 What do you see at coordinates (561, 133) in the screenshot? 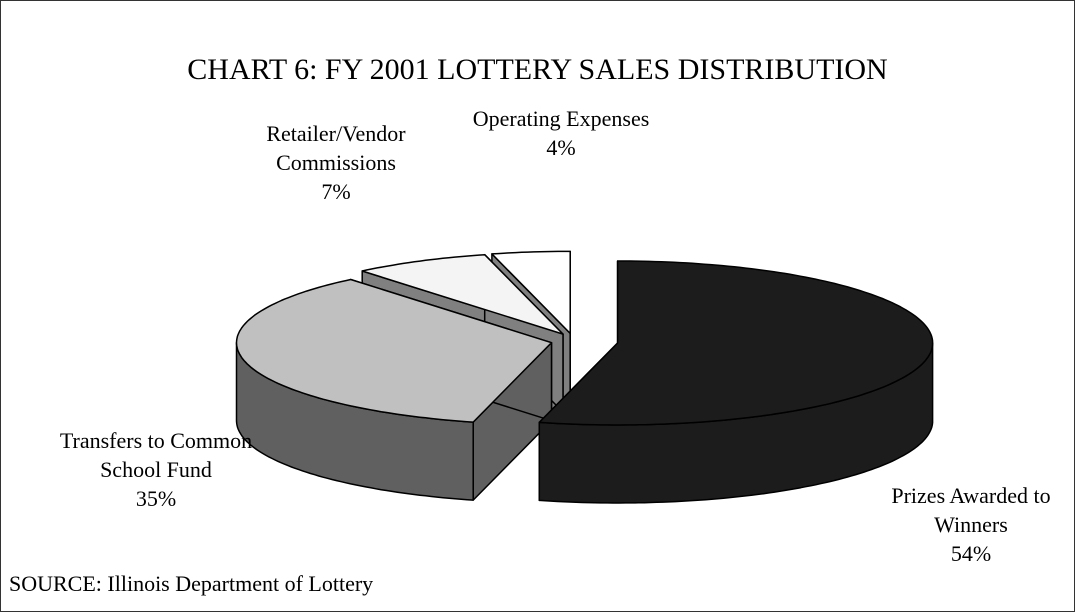
I see `slice-label: Operating Expenses 4%` at bounding box center [561, 133].